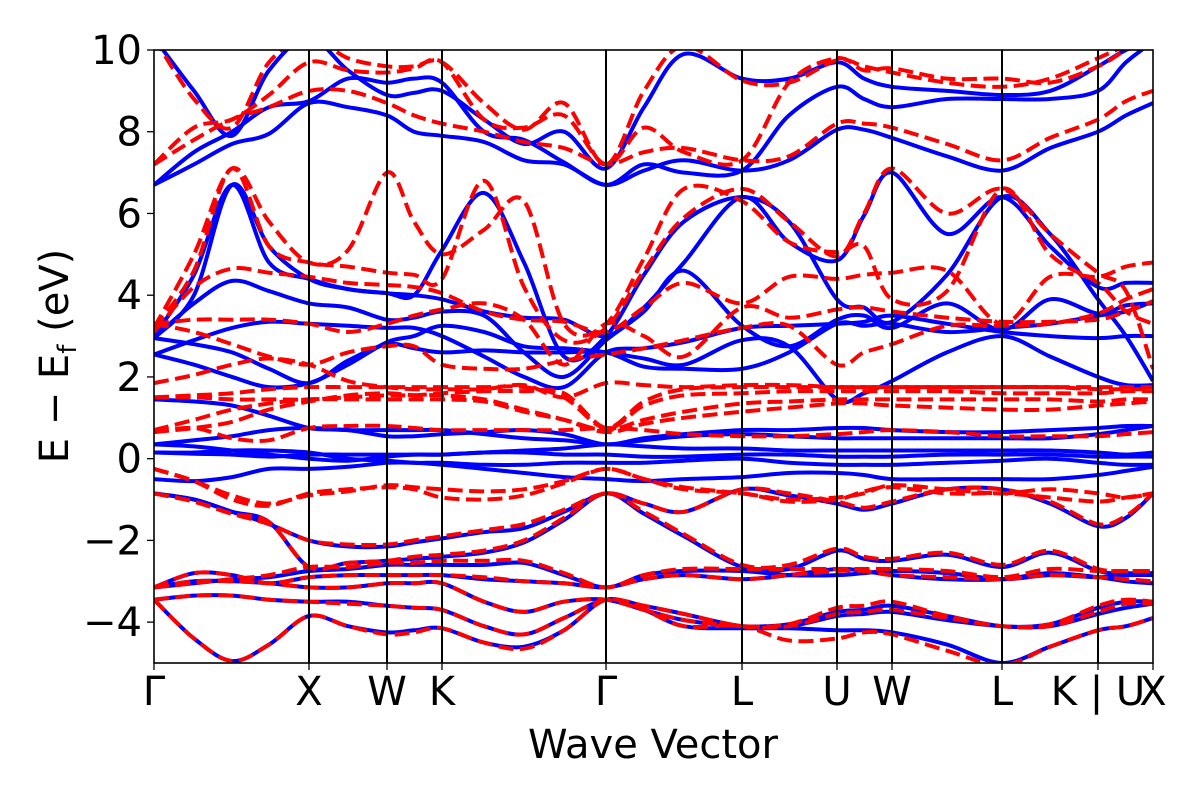 The height and width of the screenshot is (800, 1200). I want to click on y-axis-label-unit: (eV), so click(55, 297).